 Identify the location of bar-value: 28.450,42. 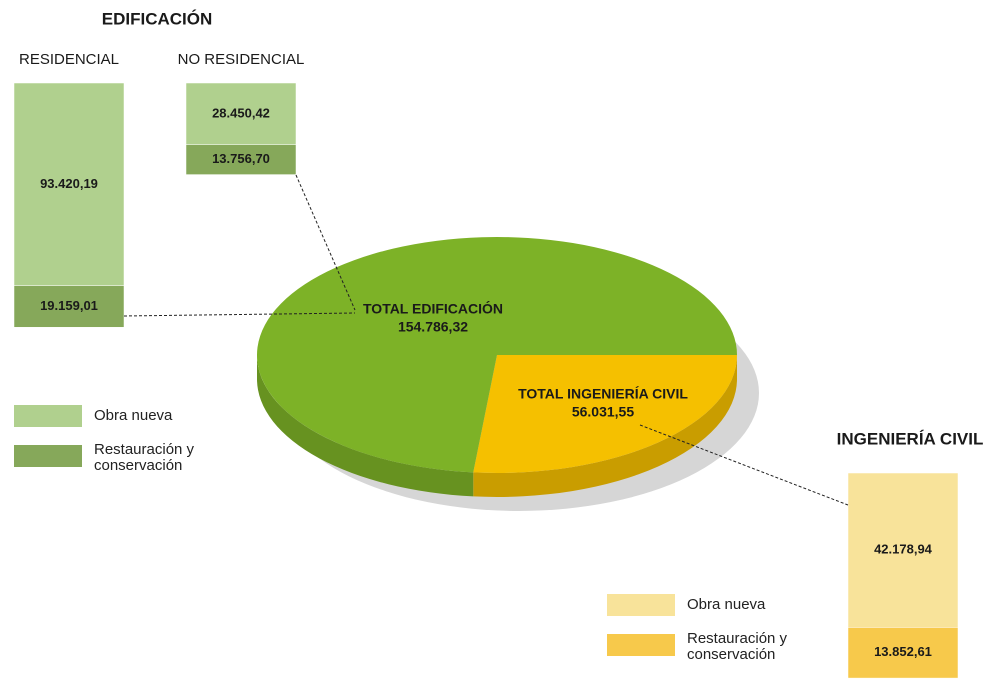
(241, 112).